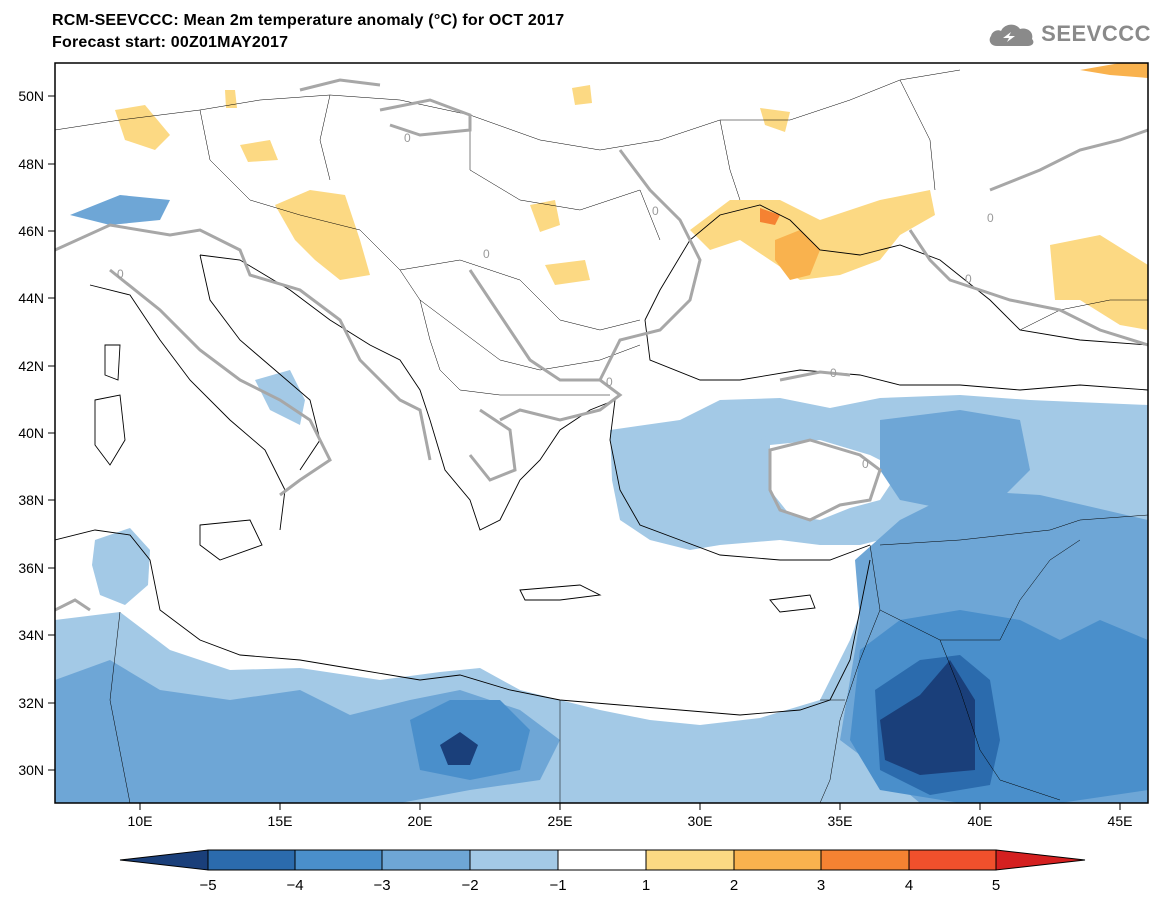 This screenshot has height=907, width=1165. Describe the element at coordinates (381, 885) in the screenshot. I see `colorbar-label: −3` at that location.